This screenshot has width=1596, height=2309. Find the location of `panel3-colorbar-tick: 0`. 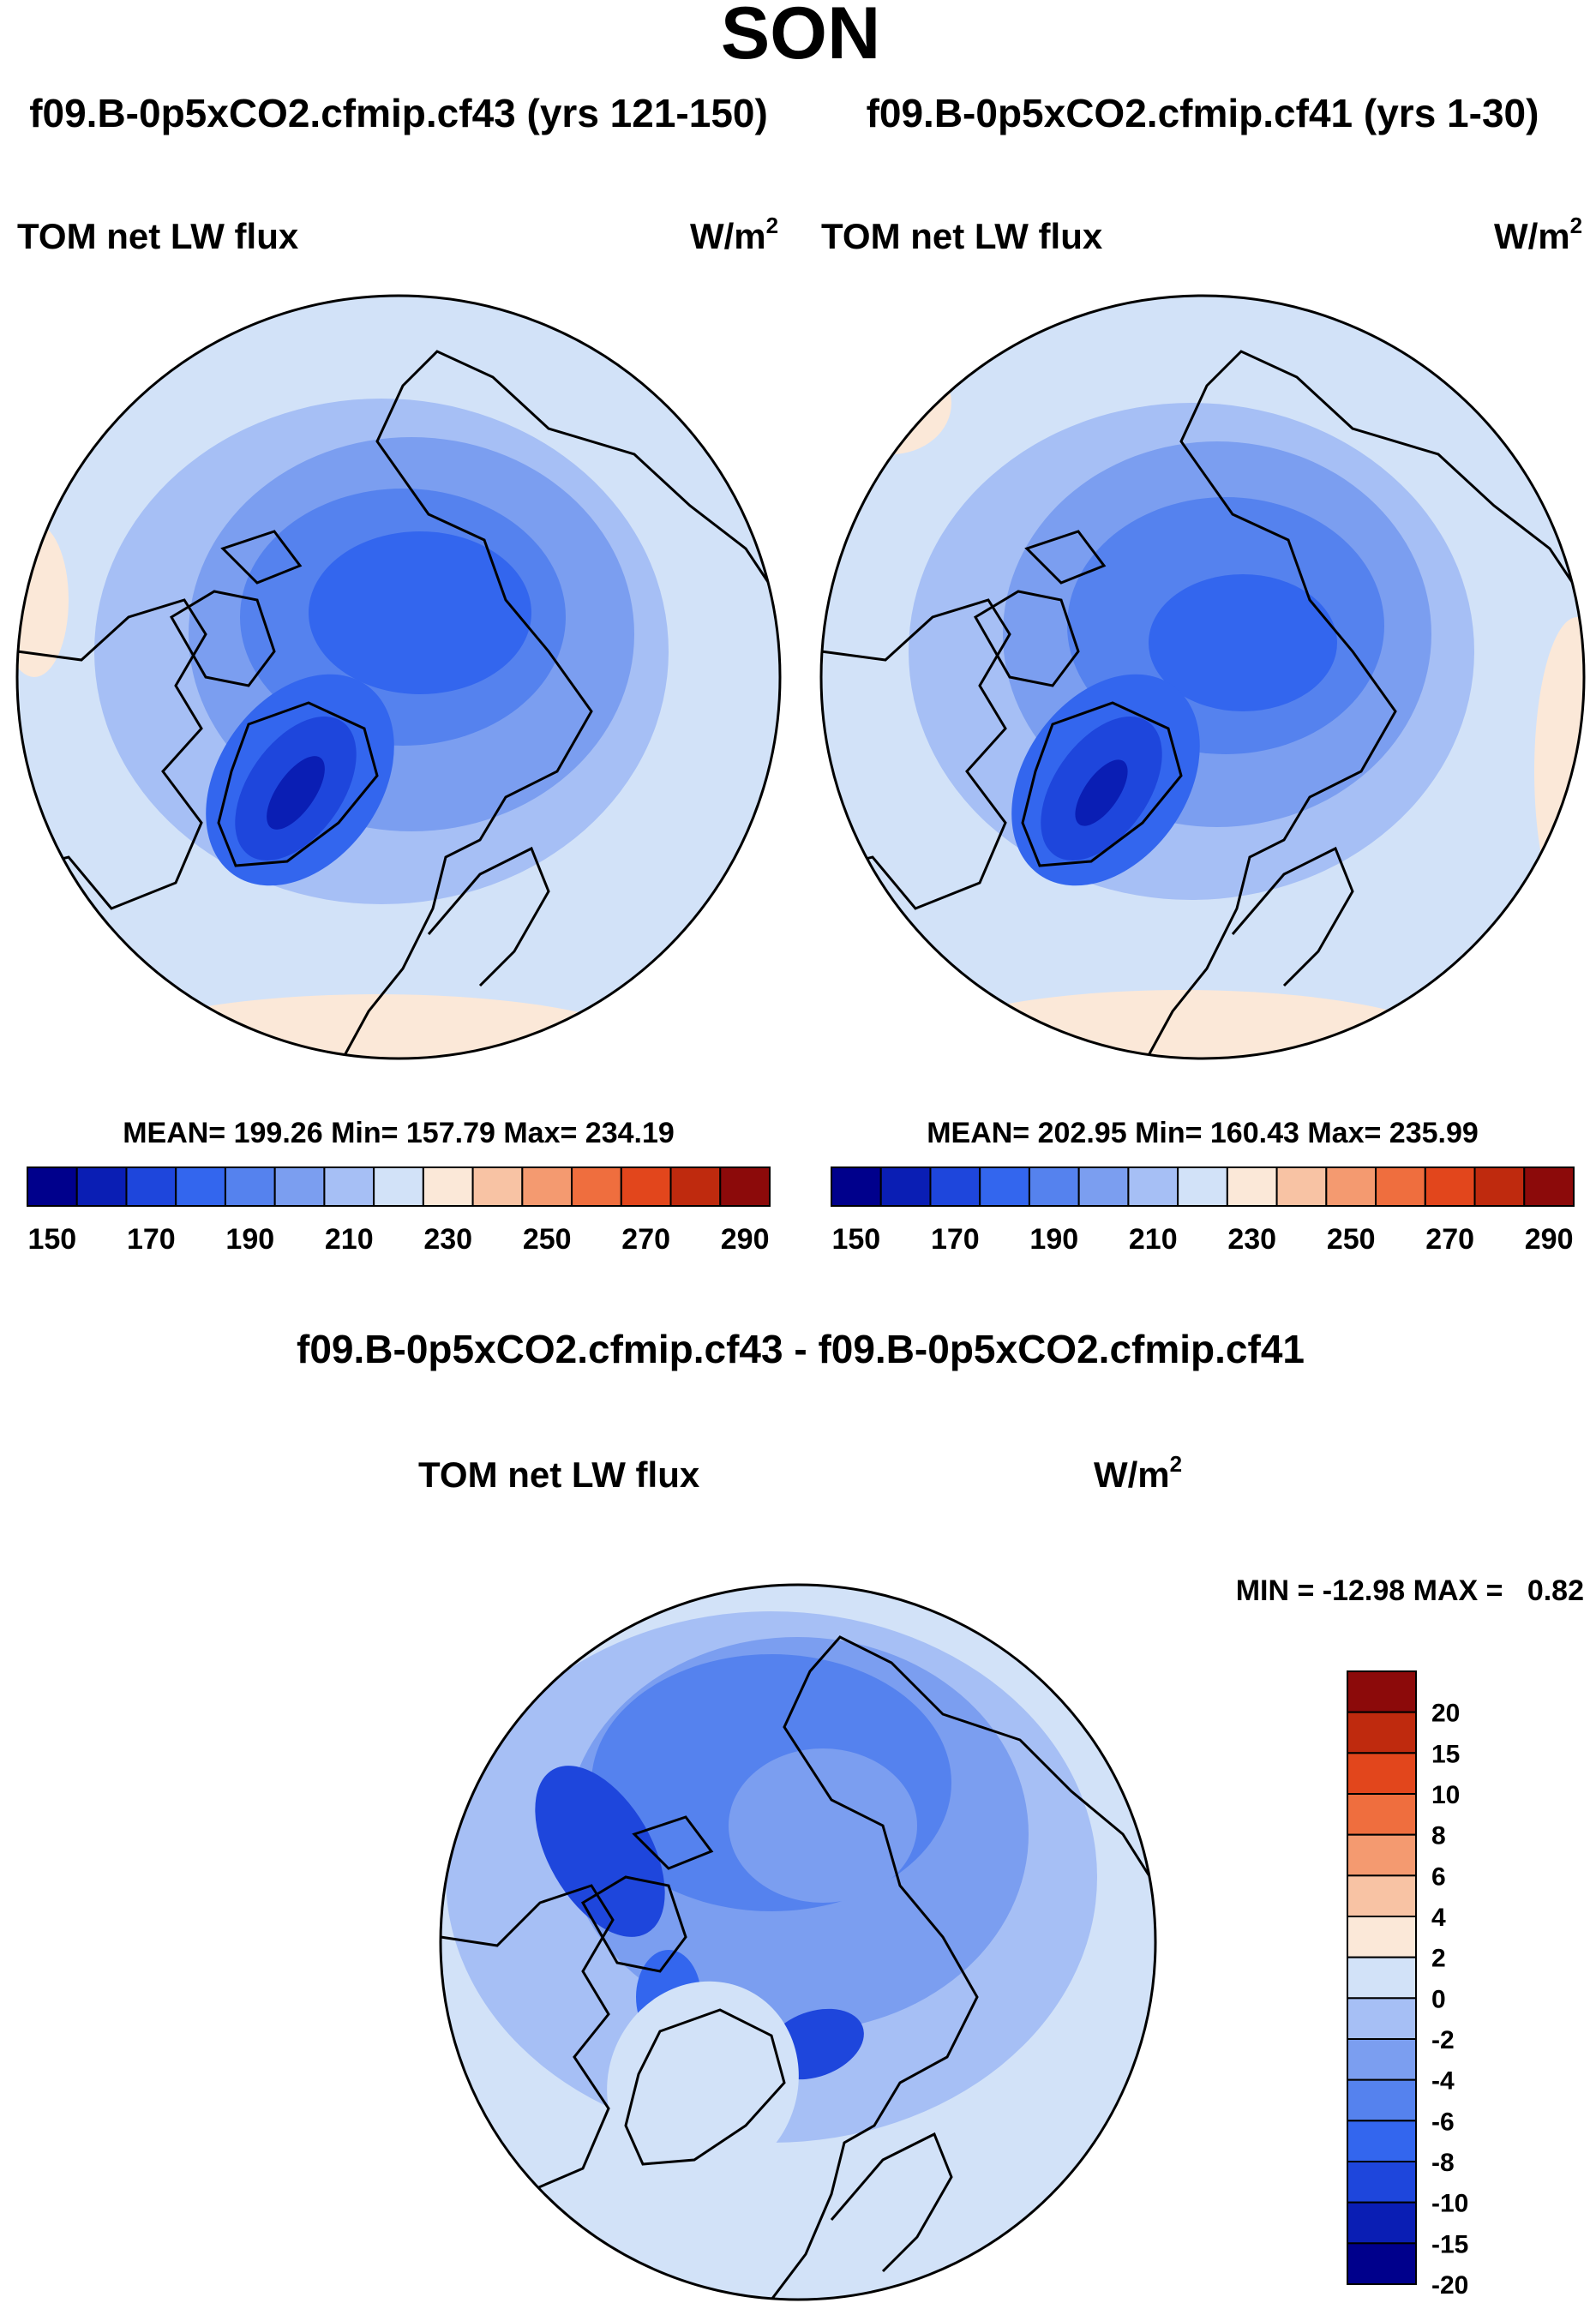

panel3-colorbar-tick: 0 is located at coordinates (1438, 1999).